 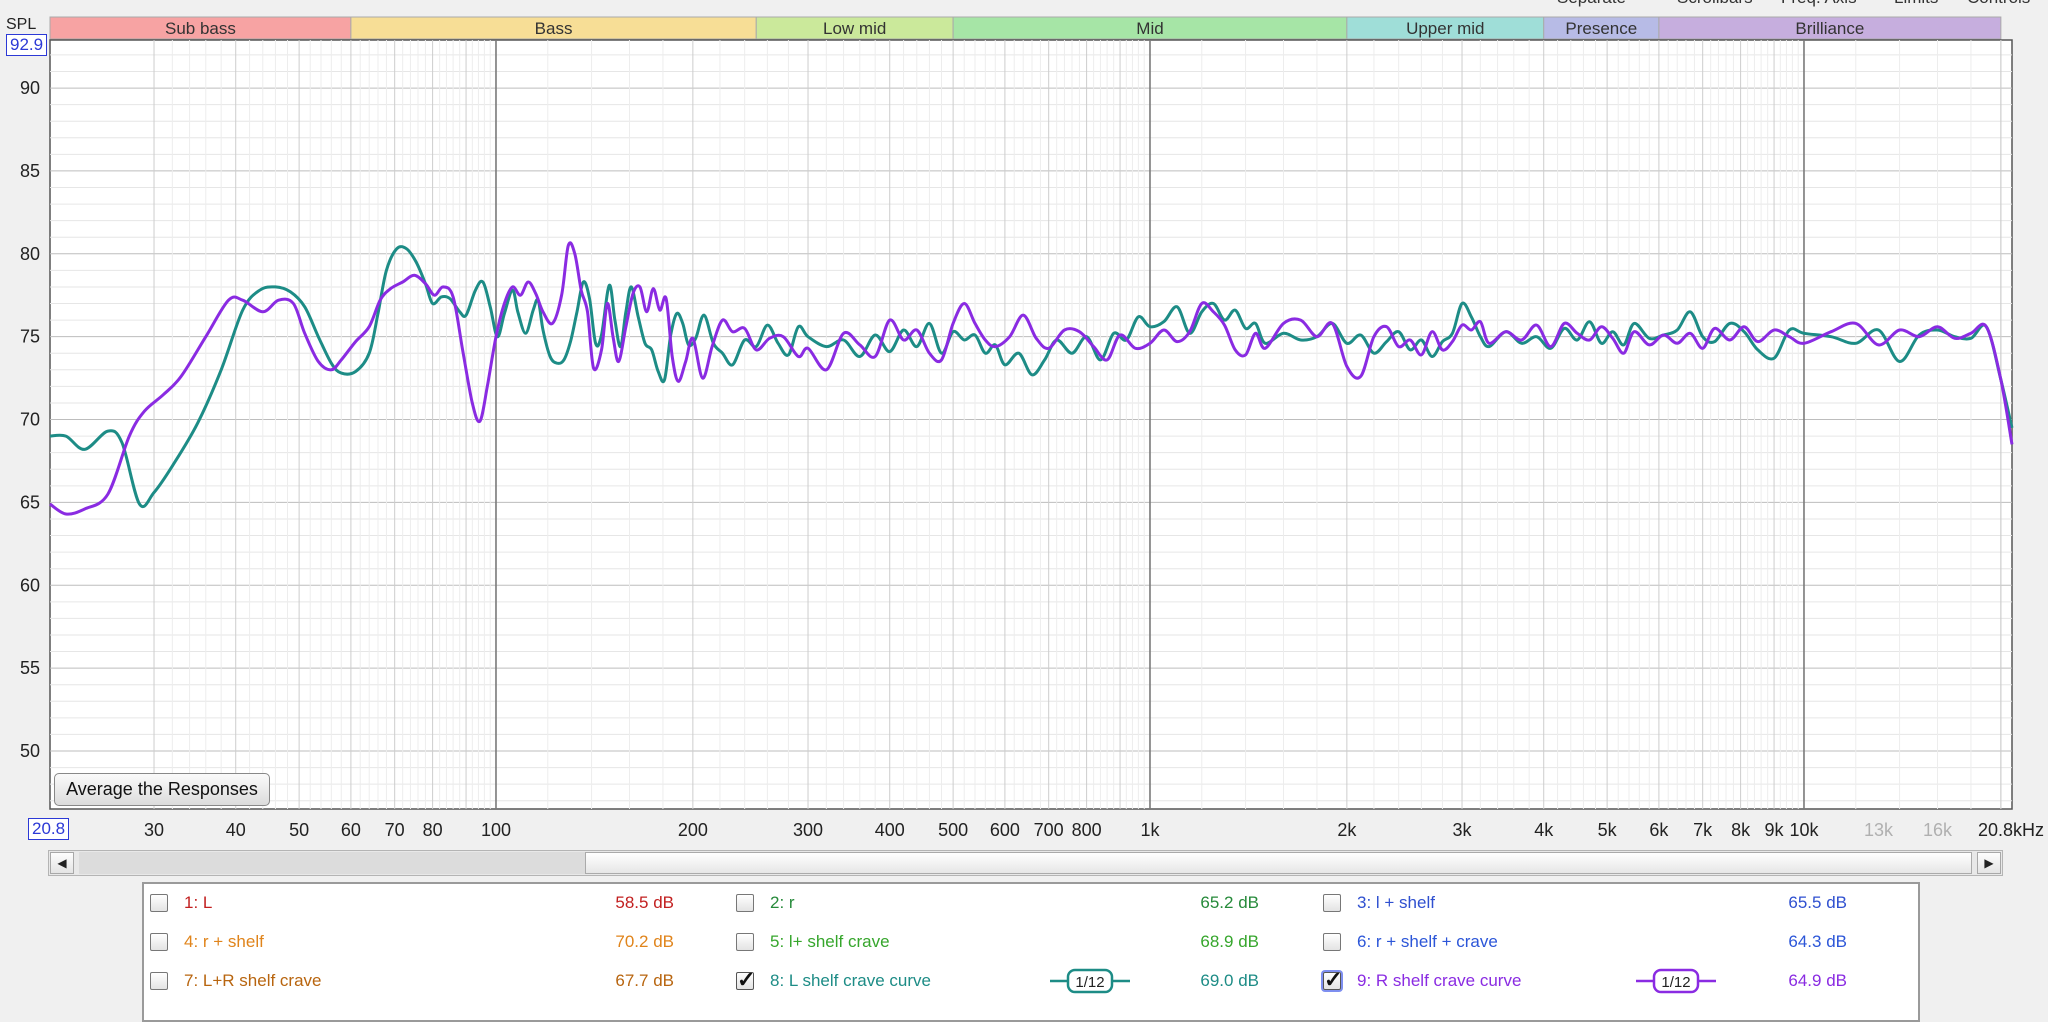 What do you see at coordinates (198, 902) in the screenshot?
I see `legend-name: 1: L` at bounding box center [198, 902].